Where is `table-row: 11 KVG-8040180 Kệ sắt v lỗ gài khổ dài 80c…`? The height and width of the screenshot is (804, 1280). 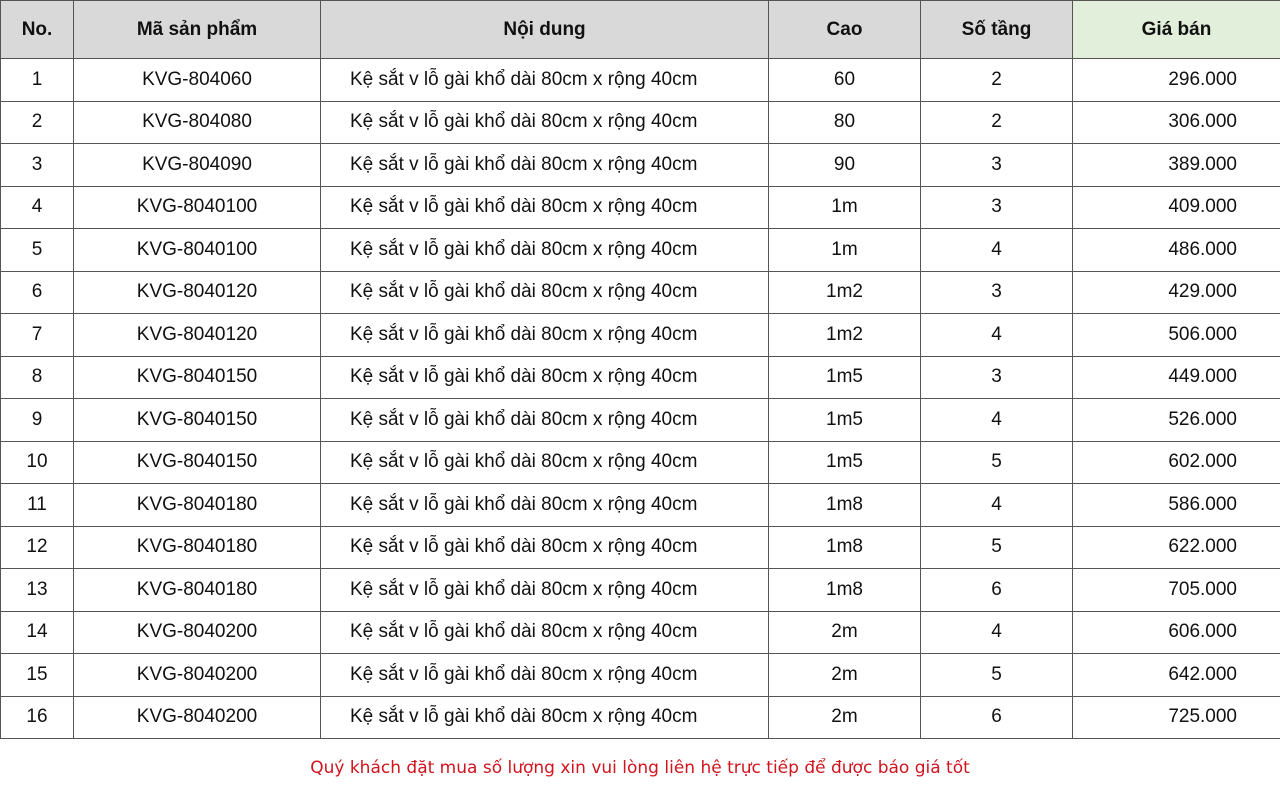
table-row: 11 KVG-8040180 Kệ sắt v lỗ gài khổ dài 80c… is located at coordinates (640, 505).